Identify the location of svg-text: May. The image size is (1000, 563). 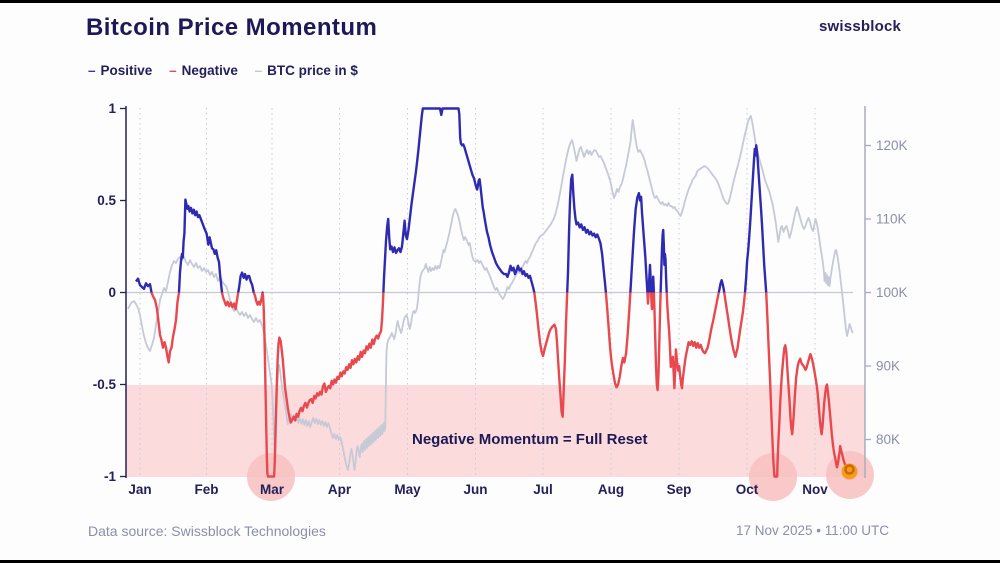
(407, 489).